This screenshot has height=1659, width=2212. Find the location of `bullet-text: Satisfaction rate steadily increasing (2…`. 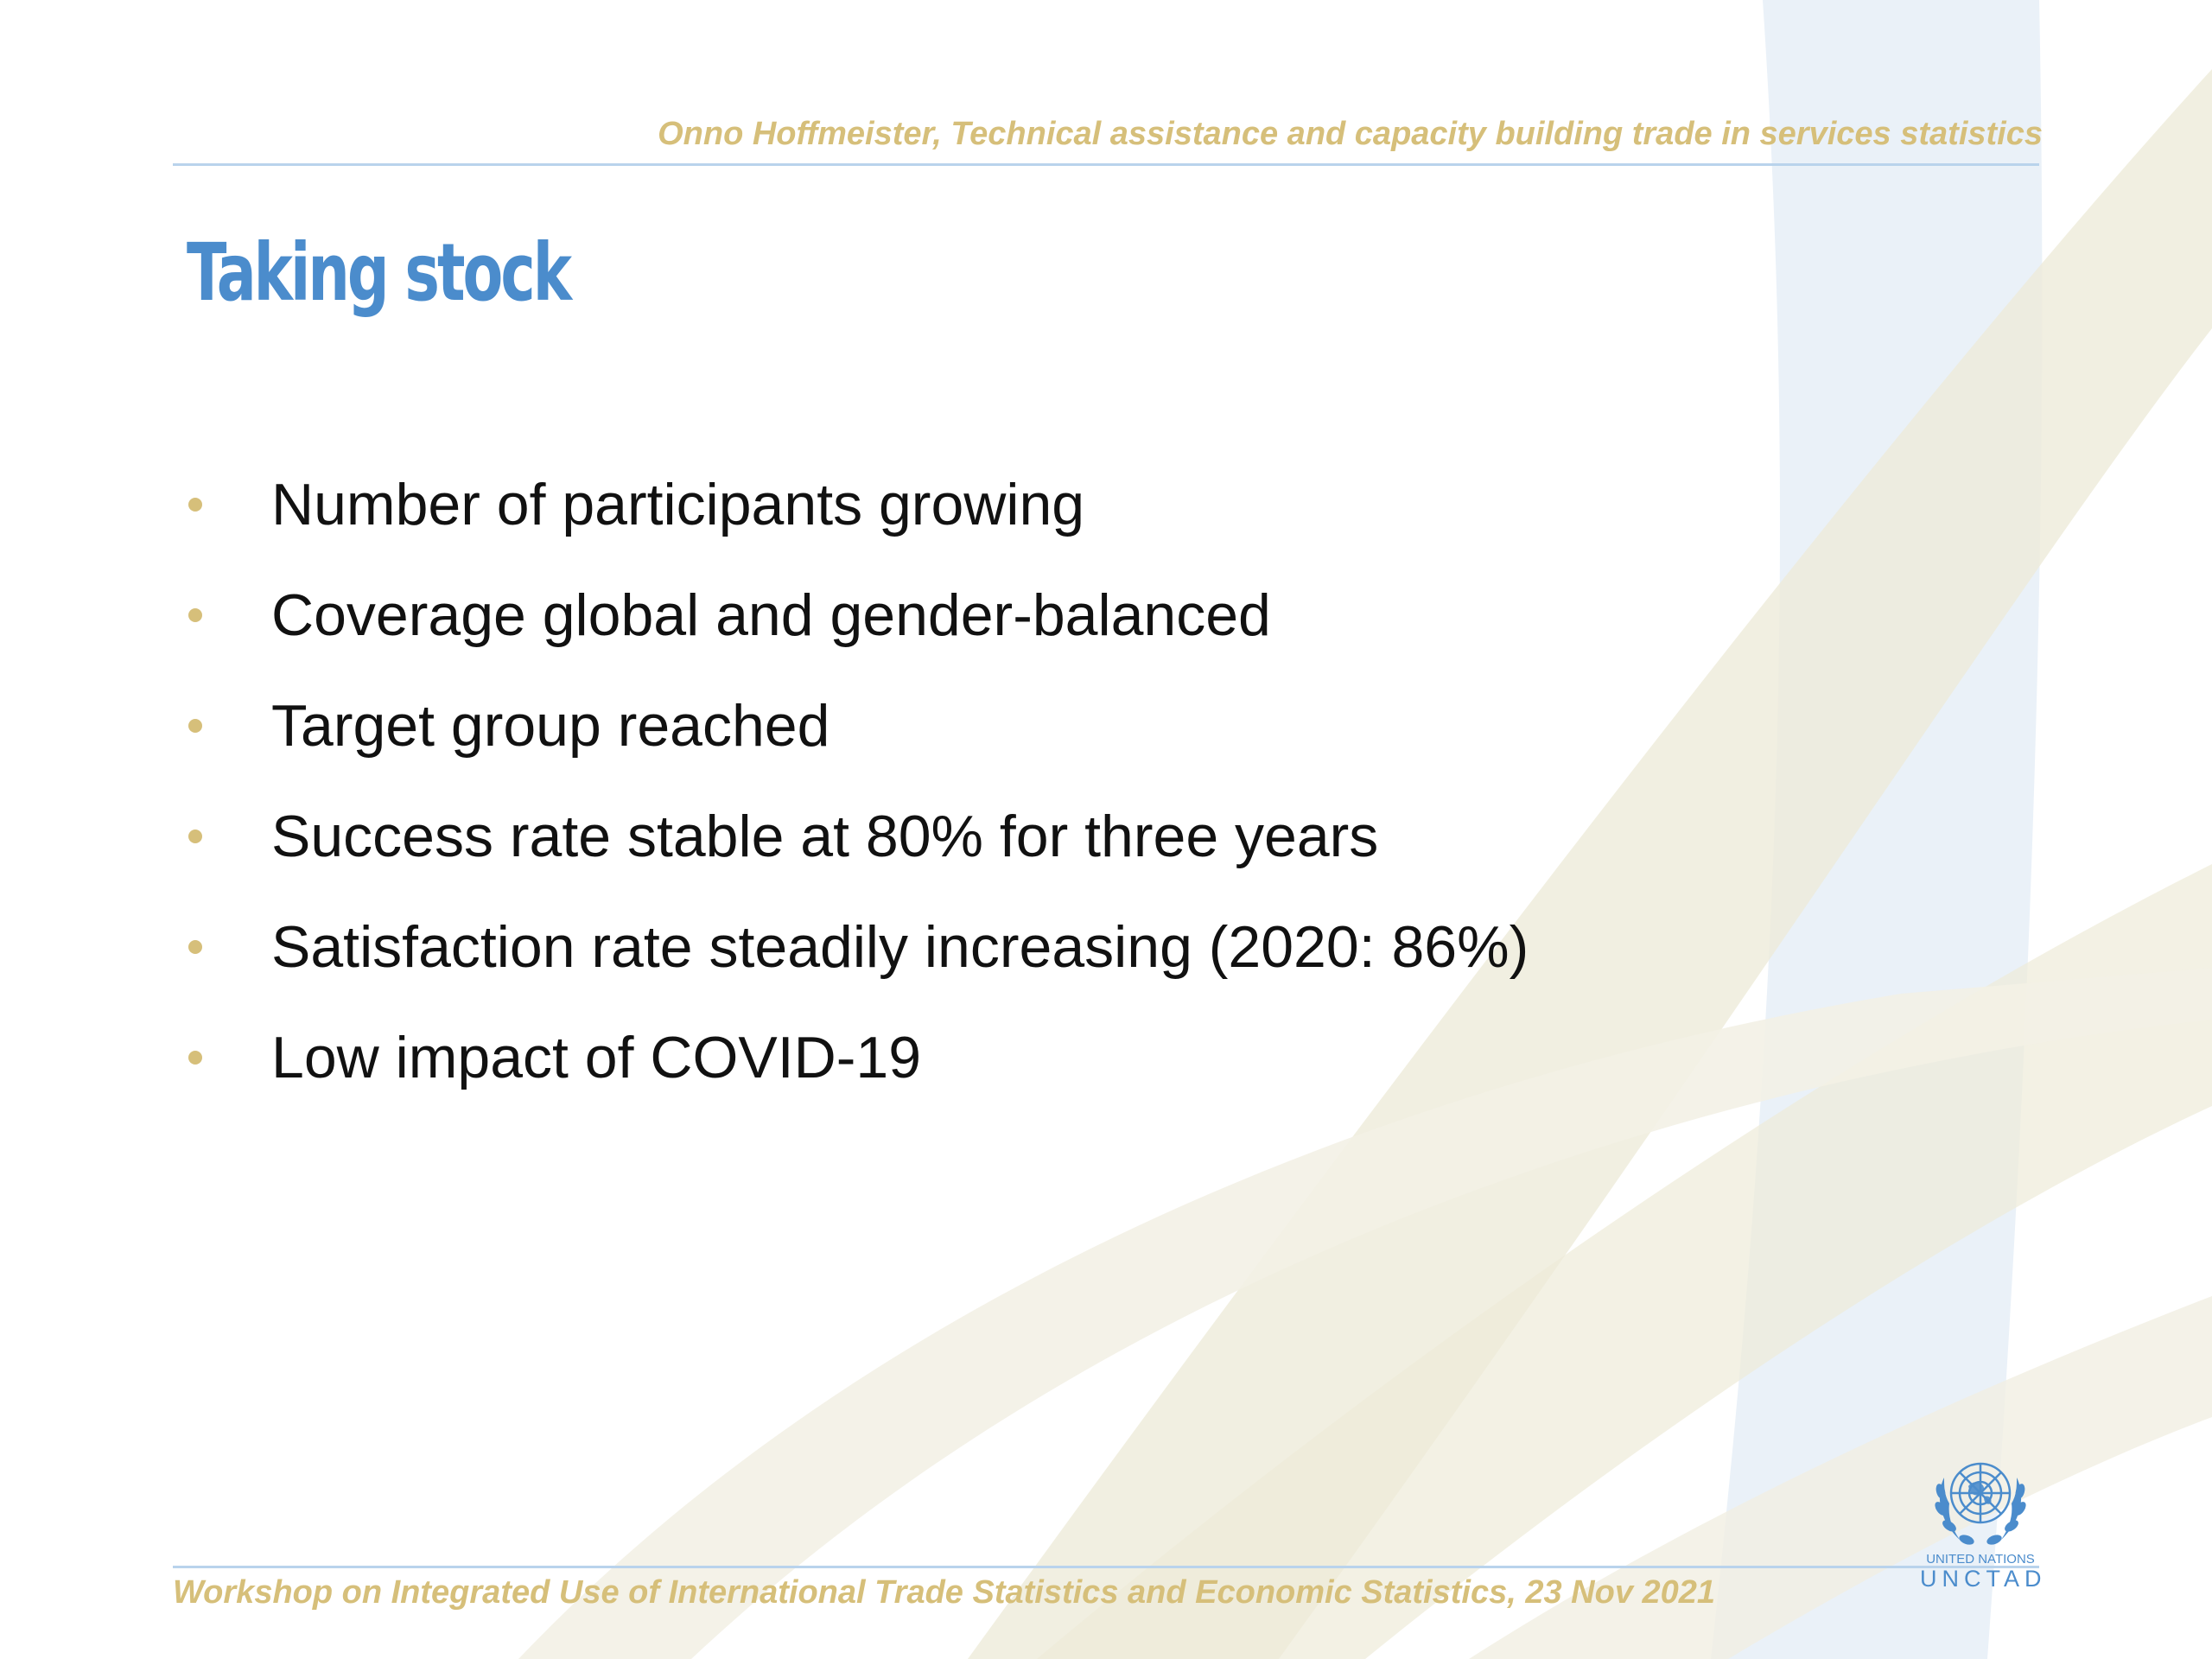

bullet-text: Satisfaction rate steadily increasing (2… is located at coordinates (900, 947).